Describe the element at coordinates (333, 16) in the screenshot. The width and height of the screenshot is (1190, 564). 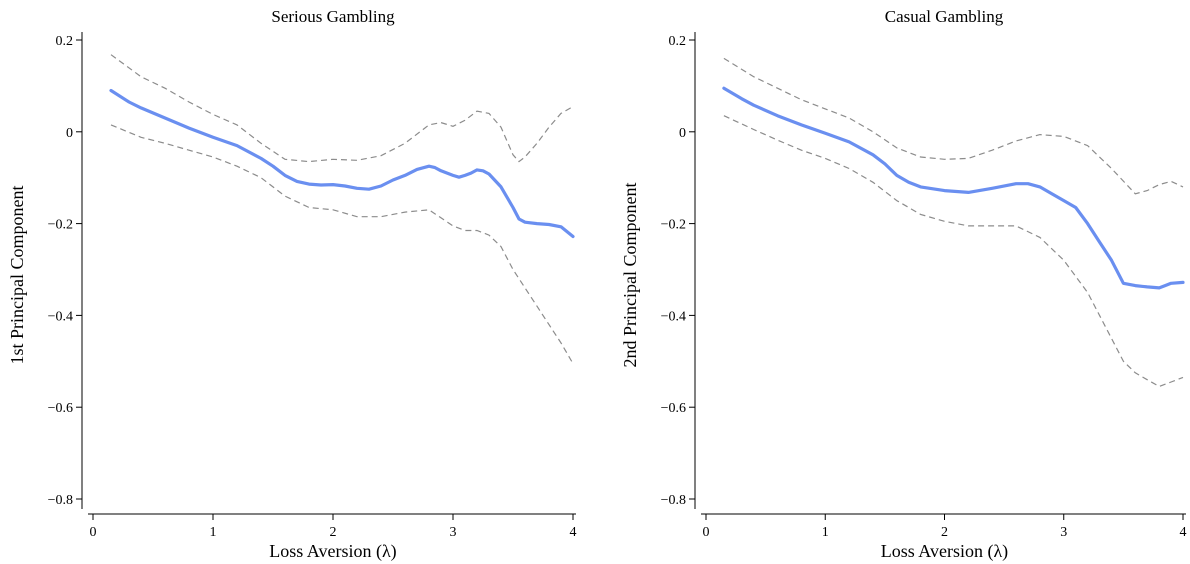
I see `chart-title: Serious Gambling` at that location.